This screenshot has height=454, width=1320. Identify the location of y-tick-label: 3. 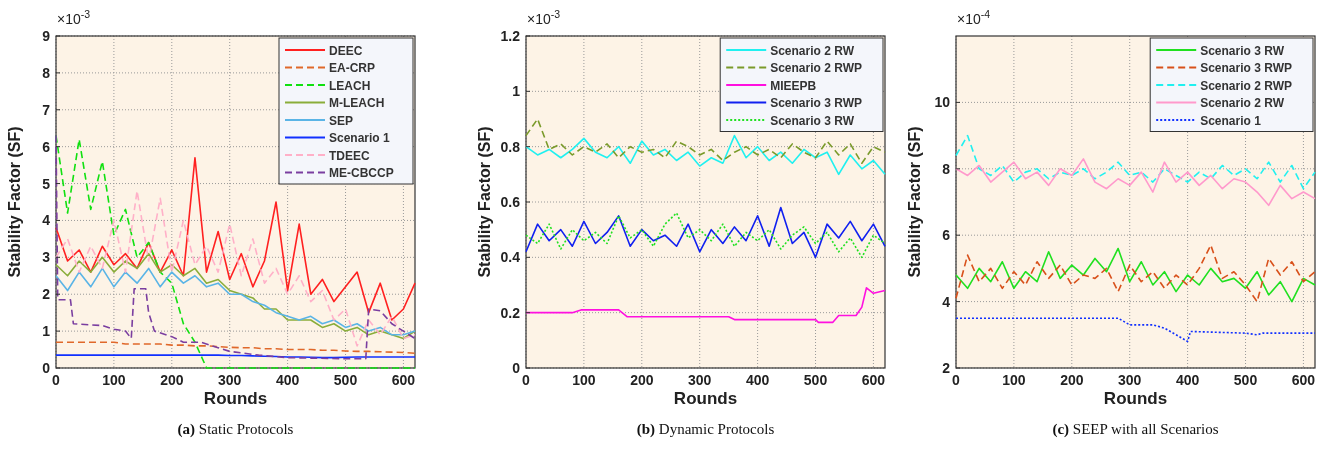
(46, 257).